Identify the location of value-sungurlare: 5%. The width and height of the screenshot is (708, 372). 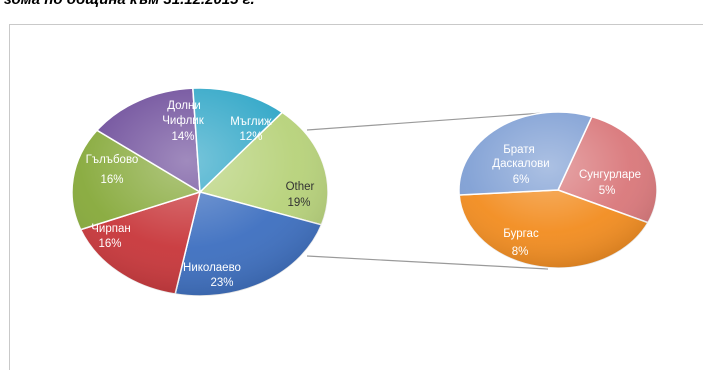
(607, 191).